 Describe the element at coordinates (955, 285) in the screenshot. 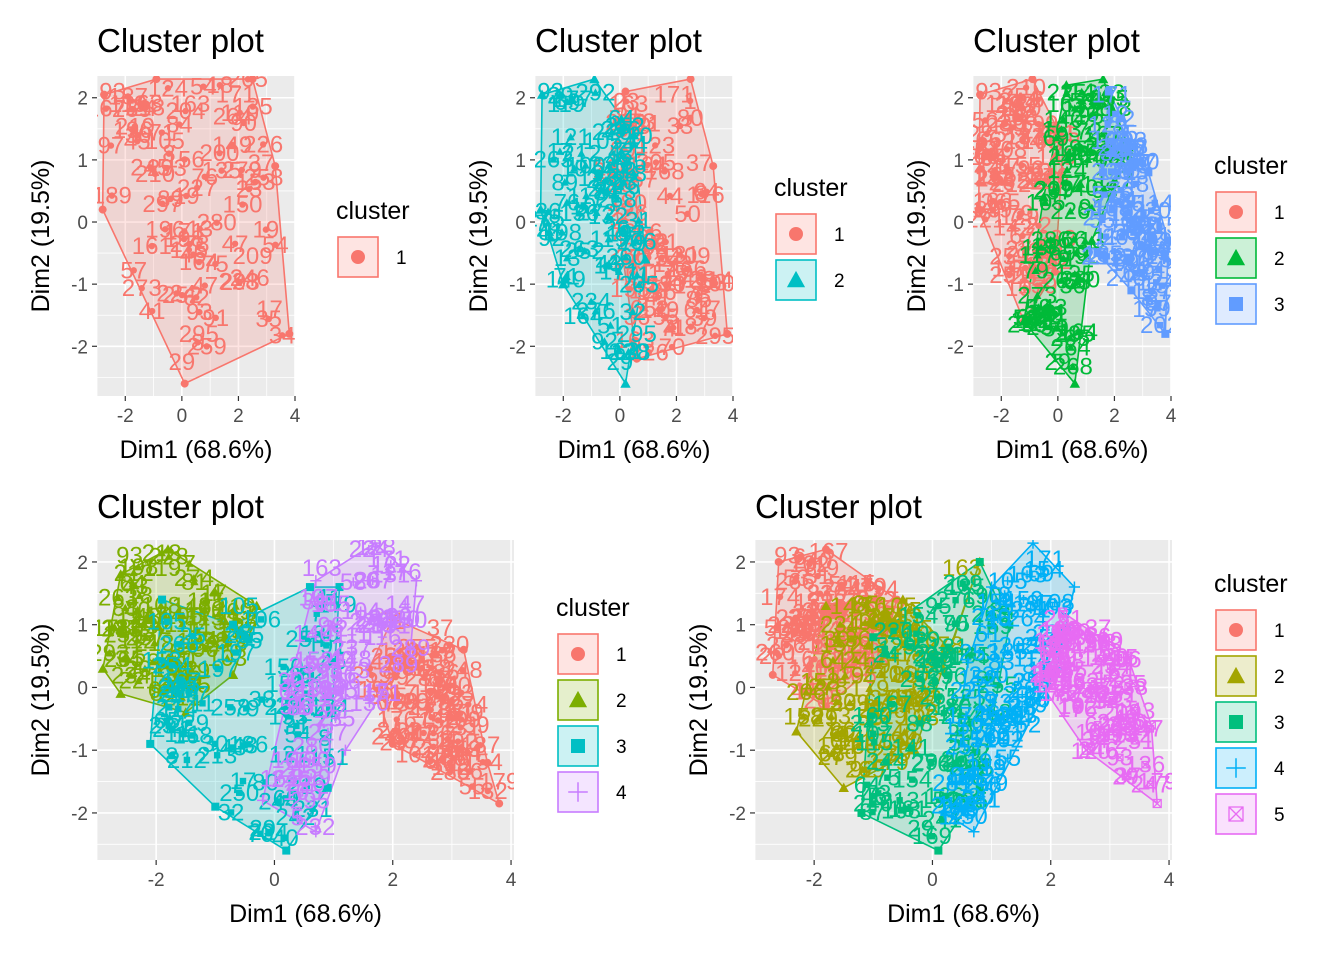

I see `y-tick-label: -1` at that location.